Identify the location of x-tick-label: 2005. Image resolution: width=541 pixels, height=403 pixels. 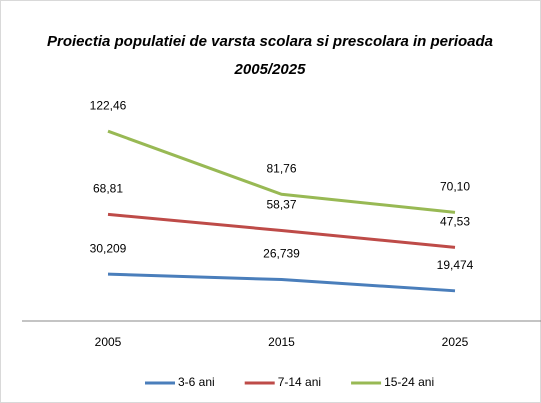
(108, 342).